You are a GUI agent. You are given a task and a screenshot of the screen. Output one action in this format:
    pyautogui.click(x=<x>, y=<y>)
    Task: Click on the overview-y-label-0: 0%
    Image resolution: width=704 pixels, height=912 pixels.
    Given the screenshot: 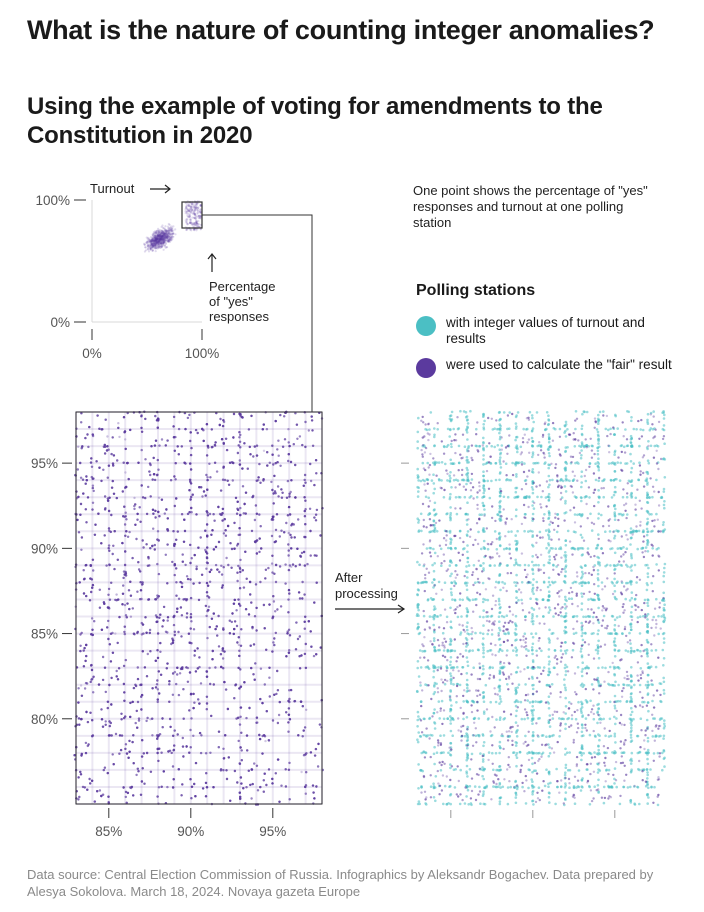 What is the action you would take?
    pyautogui.click(x=60, y=322)
    